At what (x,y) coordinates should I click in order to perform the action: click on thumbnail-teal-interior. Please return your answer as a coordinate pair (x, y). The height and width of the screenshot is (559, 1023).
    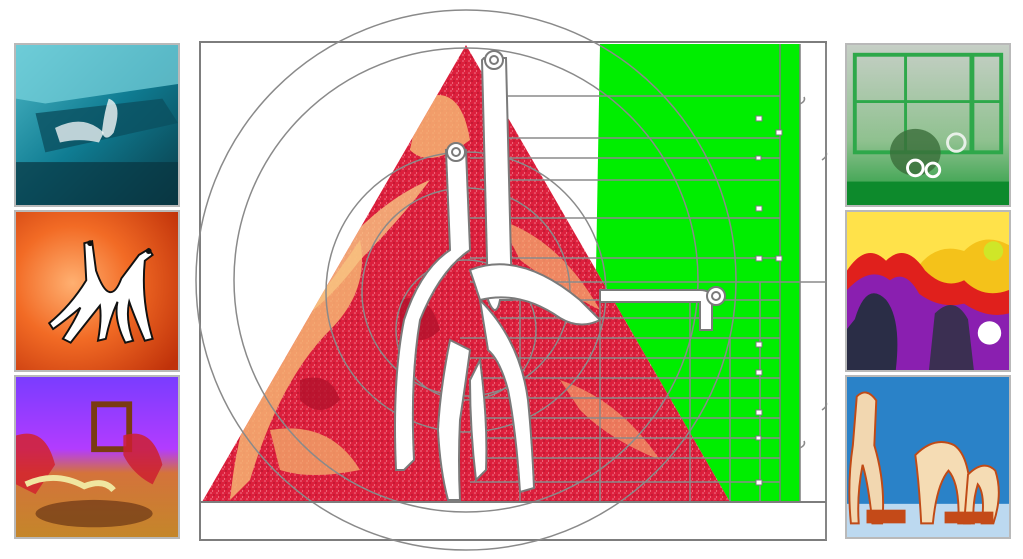
    Looking at the image, I should click on (97, 125).